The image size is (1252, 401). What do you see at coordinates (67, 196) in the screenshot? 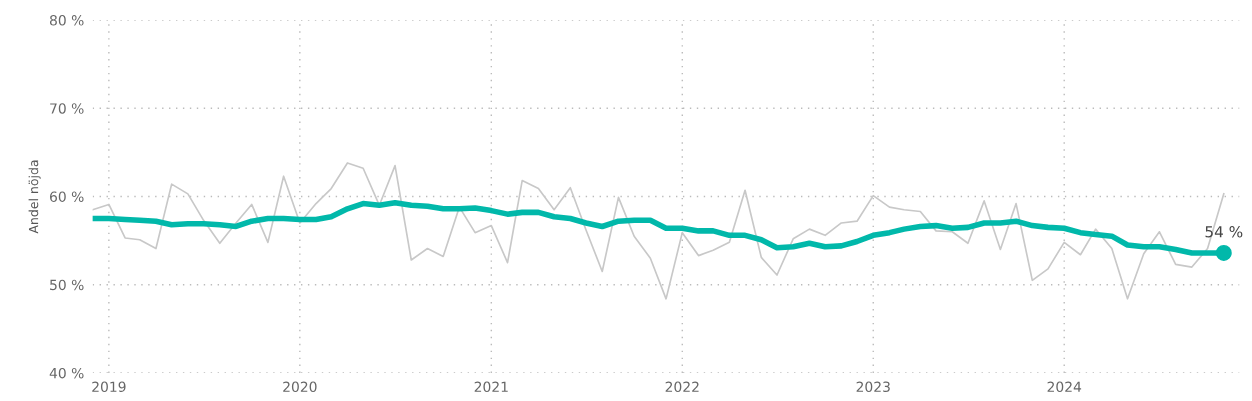
I see `y-tick-label: 60 %` at bounding box center [67, 196].